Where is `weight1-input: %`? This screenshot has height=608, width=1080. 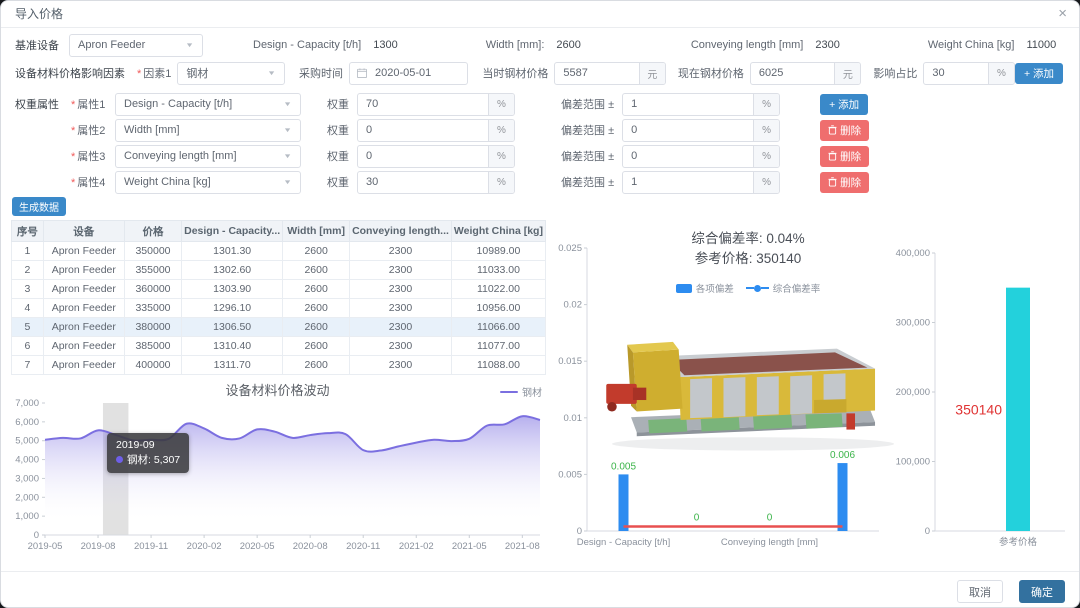 weight1-input: % is located at coordinates (436, 104).